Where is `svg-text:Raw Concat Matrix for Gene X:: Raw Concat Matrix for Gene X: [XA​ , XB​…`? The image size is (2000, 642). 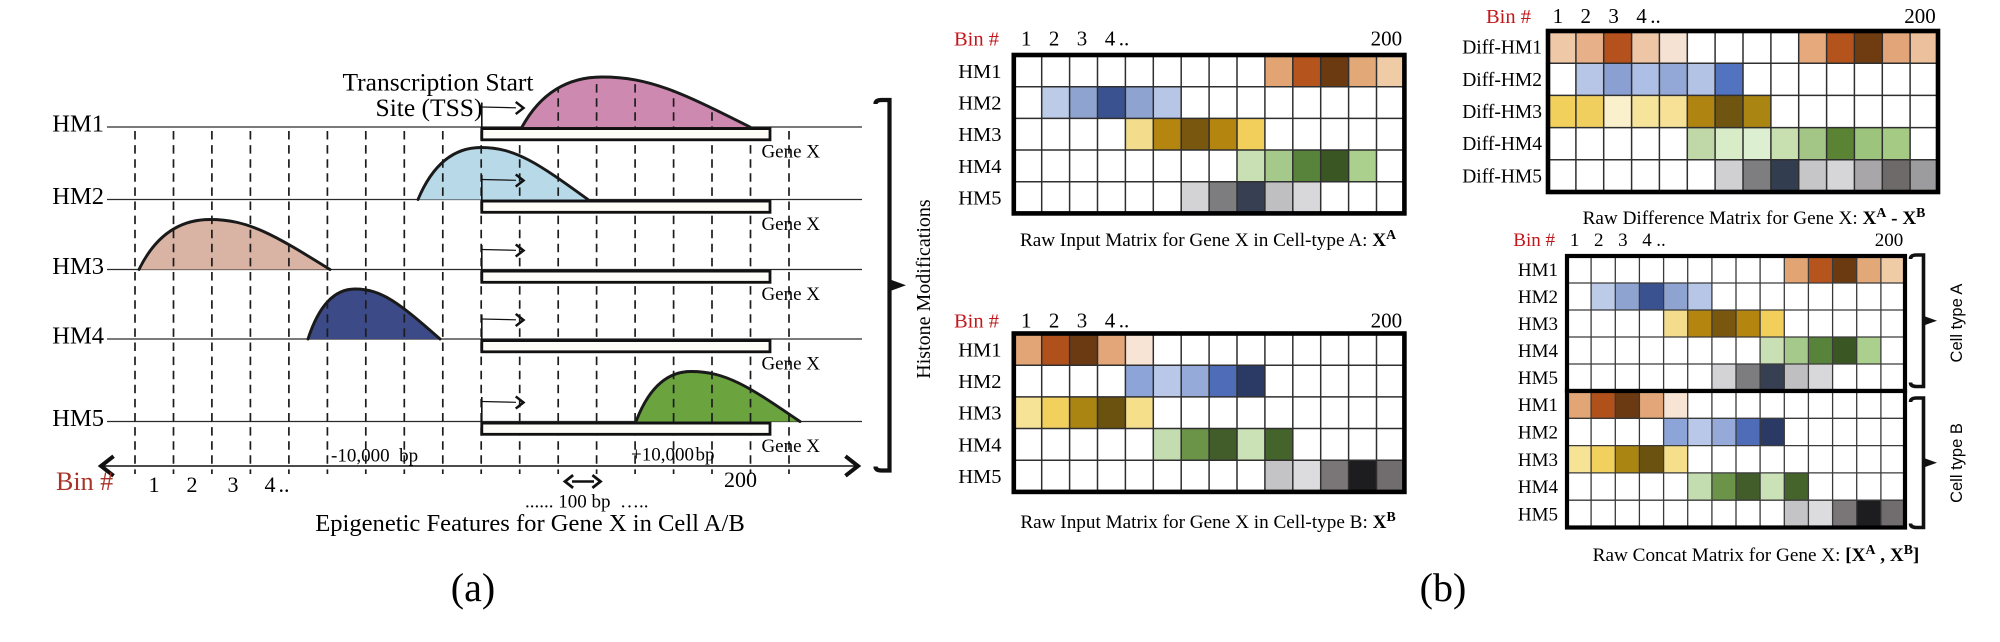
svg-text:Raw Concat Matrix for Gene X:: Raw Concat Matrix for Gene X: [XA​ , XB​… is located at coordinates (1756, 554).